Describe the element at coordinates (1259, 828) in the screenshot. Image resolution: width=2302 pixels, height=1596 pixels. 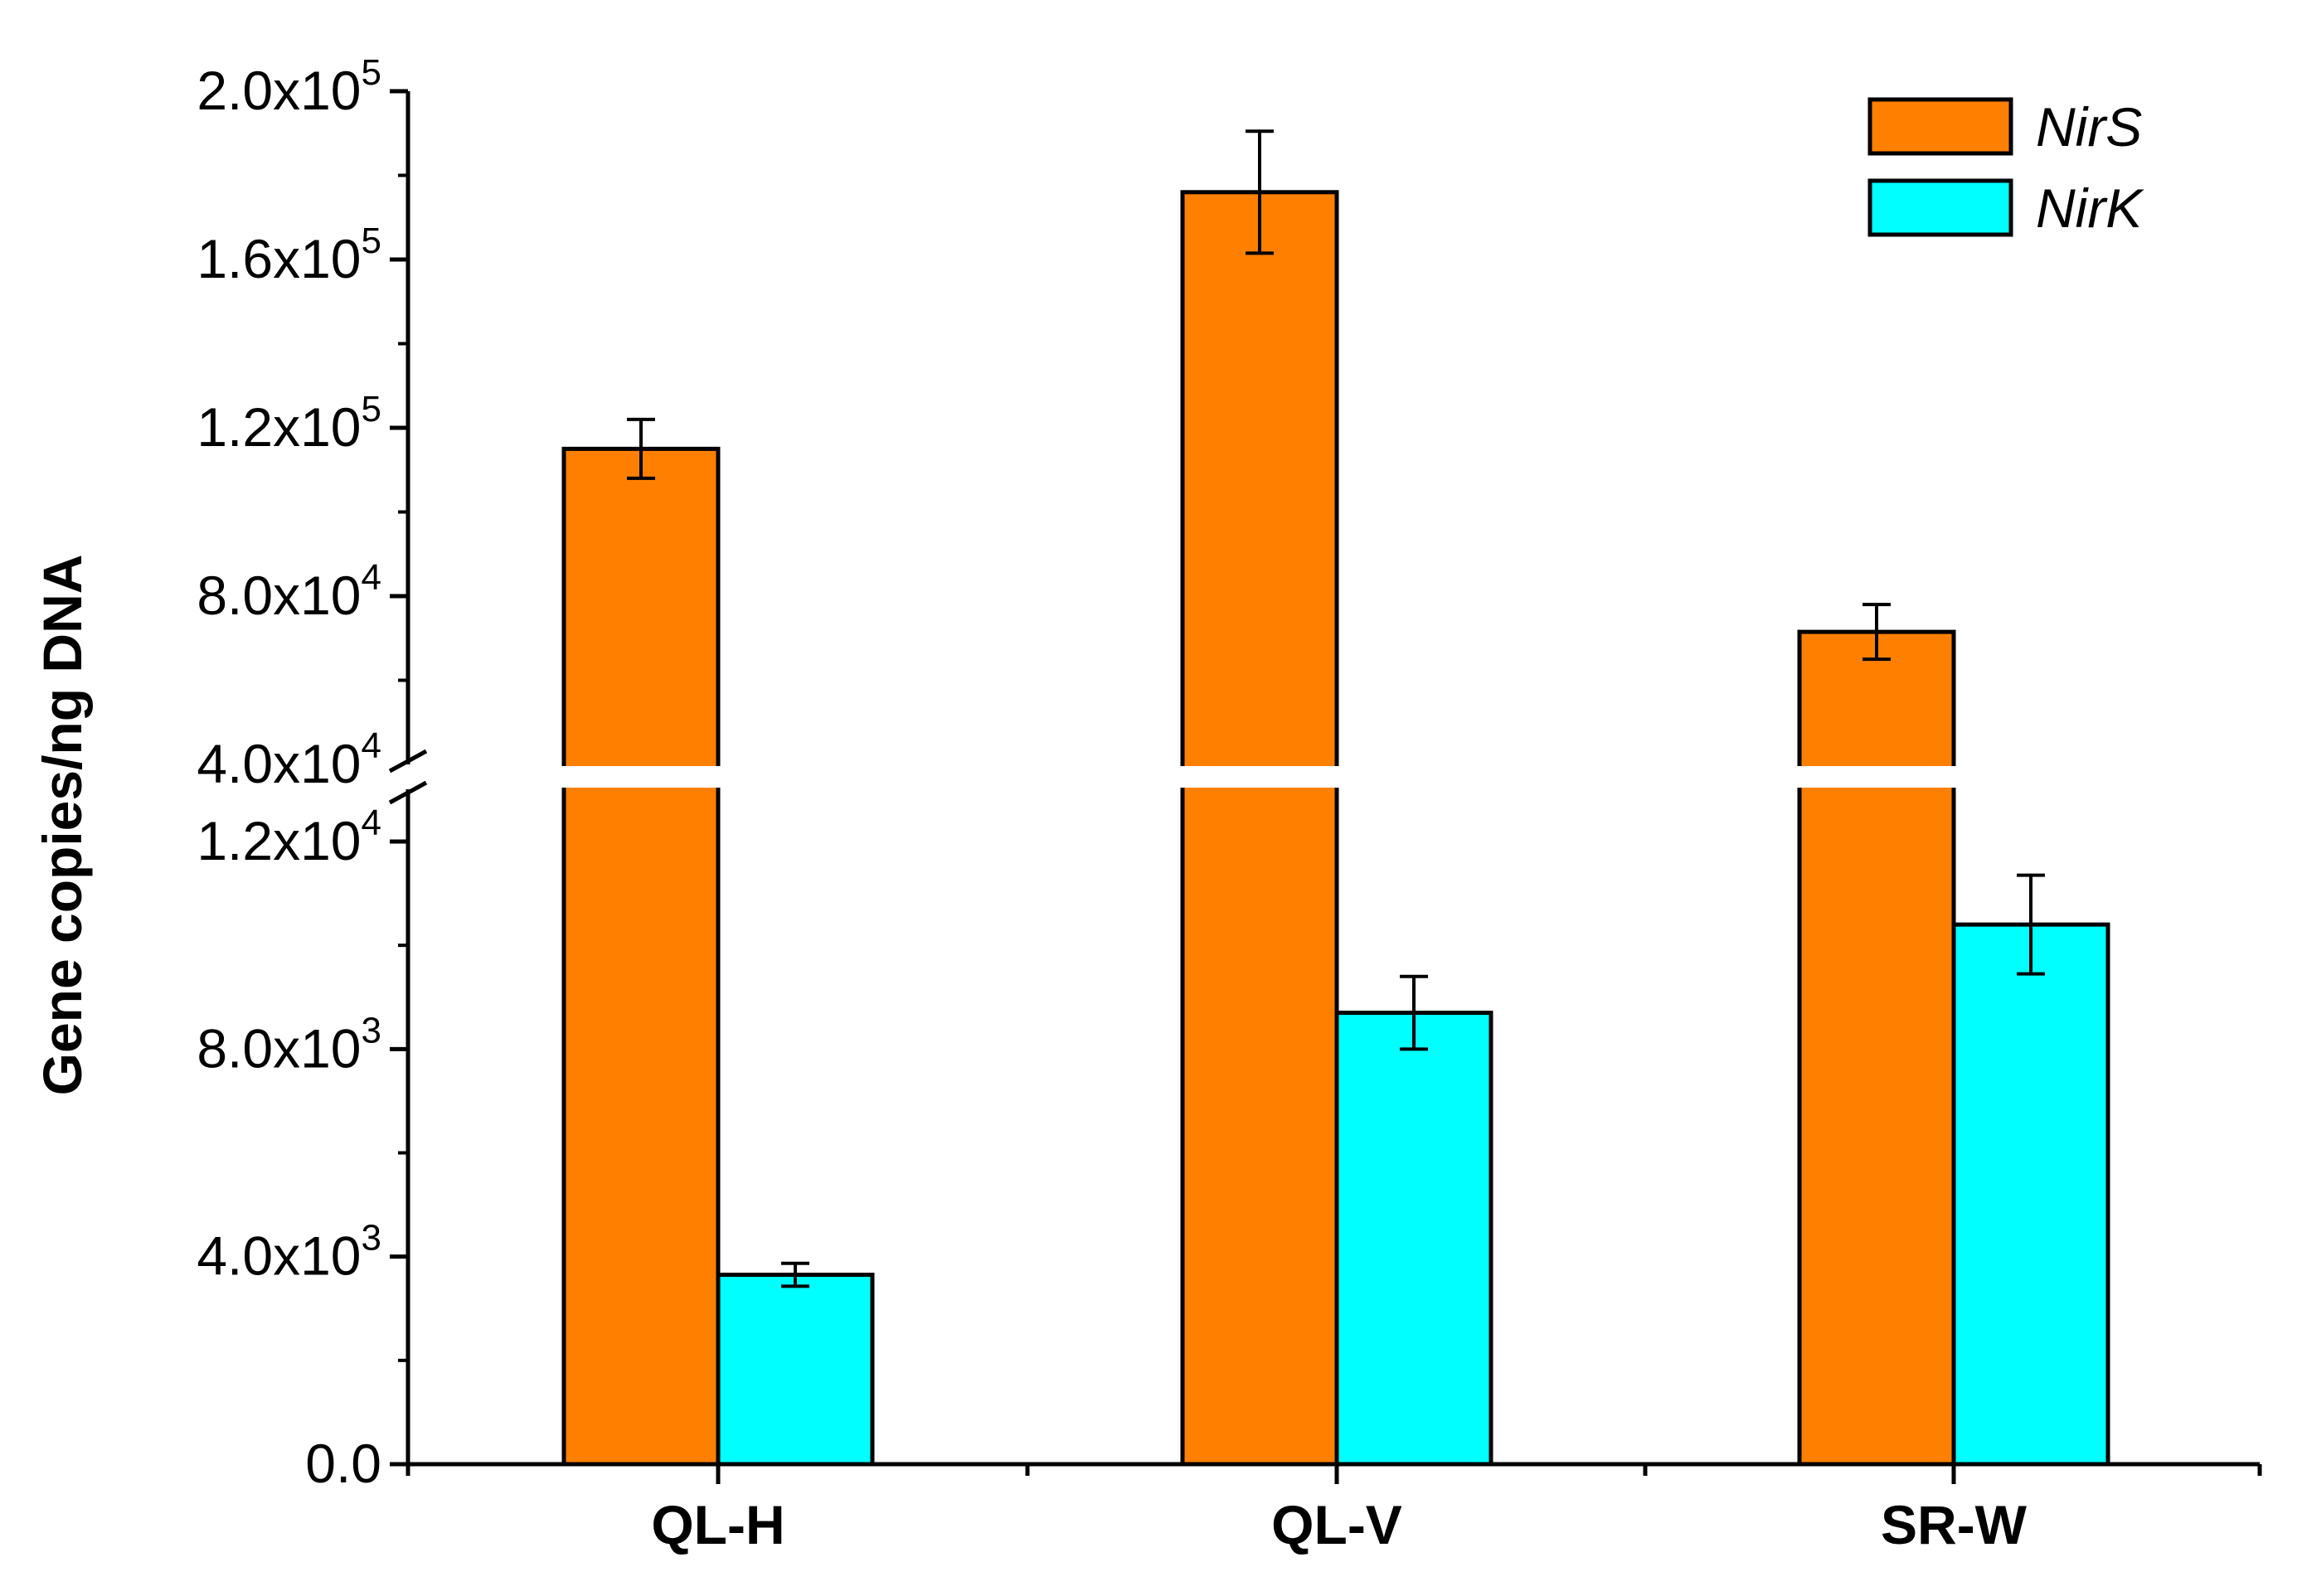
I see `bar-nirs-ql-v` at that location.